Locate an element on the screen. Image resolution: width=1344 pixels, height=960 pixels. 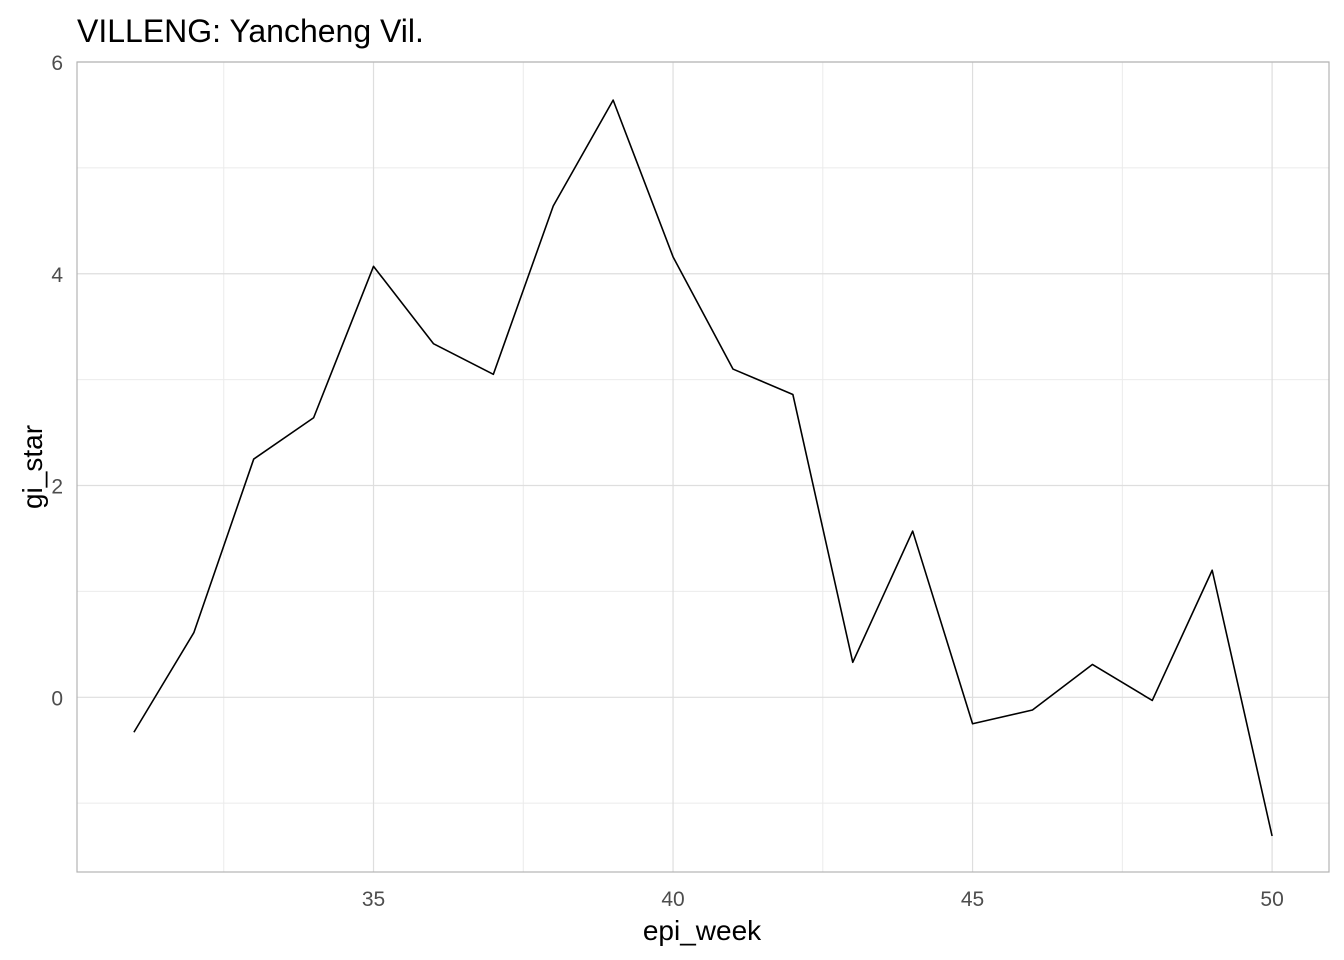
chart-title: VILLENG: Yancheng Vil. is located at coordinates (250, 31).